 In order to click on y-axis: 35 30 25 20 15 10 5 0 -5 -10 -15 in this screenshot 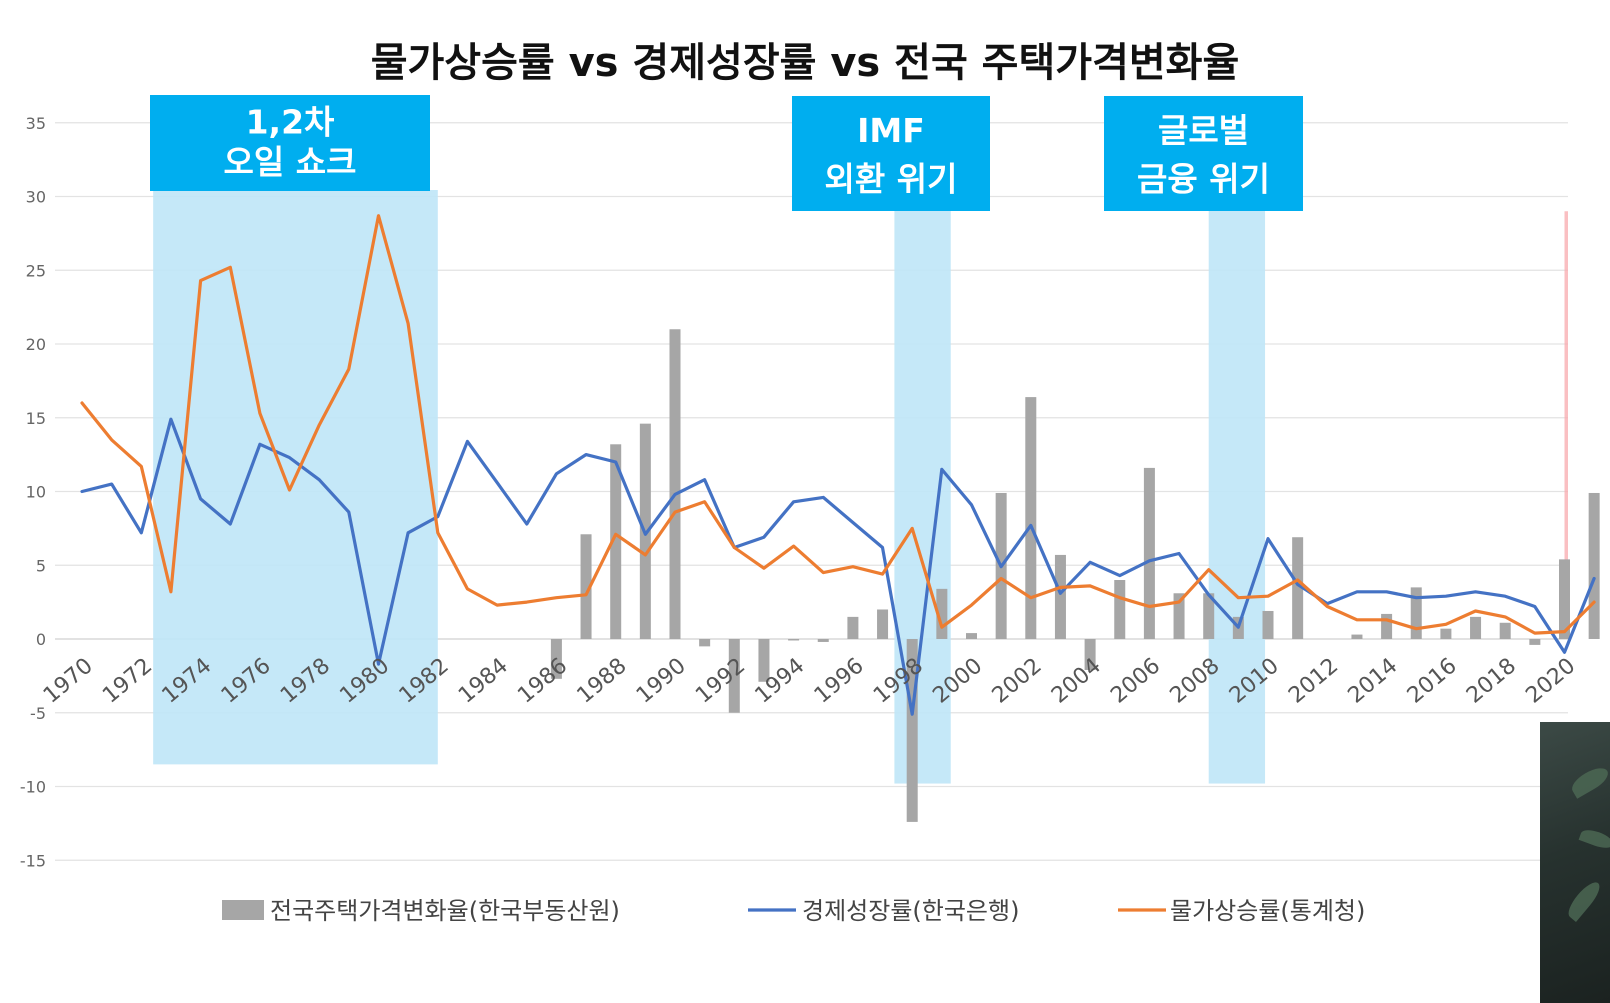, I will do `click(33, 492)`.